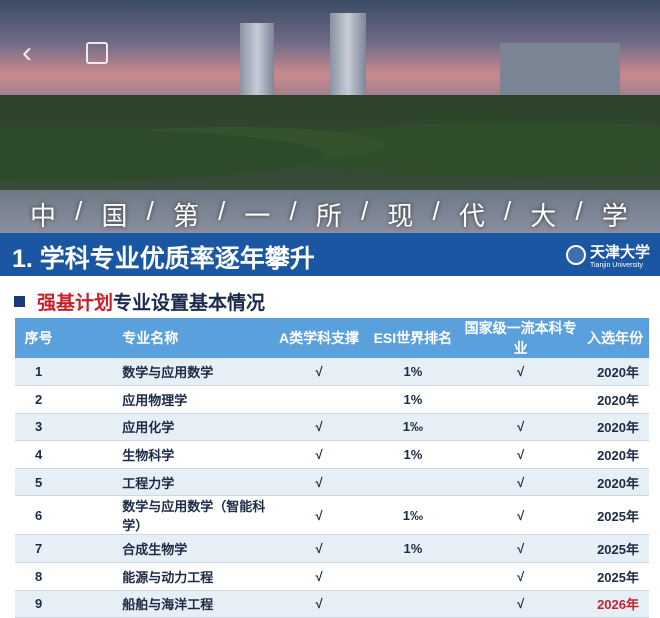  I want to click on table-row: 2 应用物理学 1% 2020年, so click(332, 399).